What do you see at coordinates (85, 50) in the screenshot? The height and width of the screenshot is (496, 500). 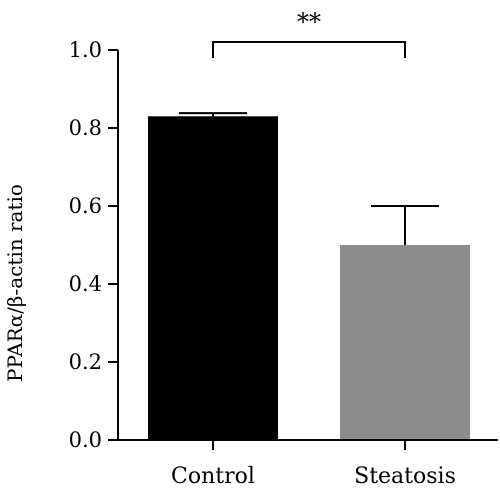 I see `y-tick-label: 1.0` at bounding box center [85, 50].